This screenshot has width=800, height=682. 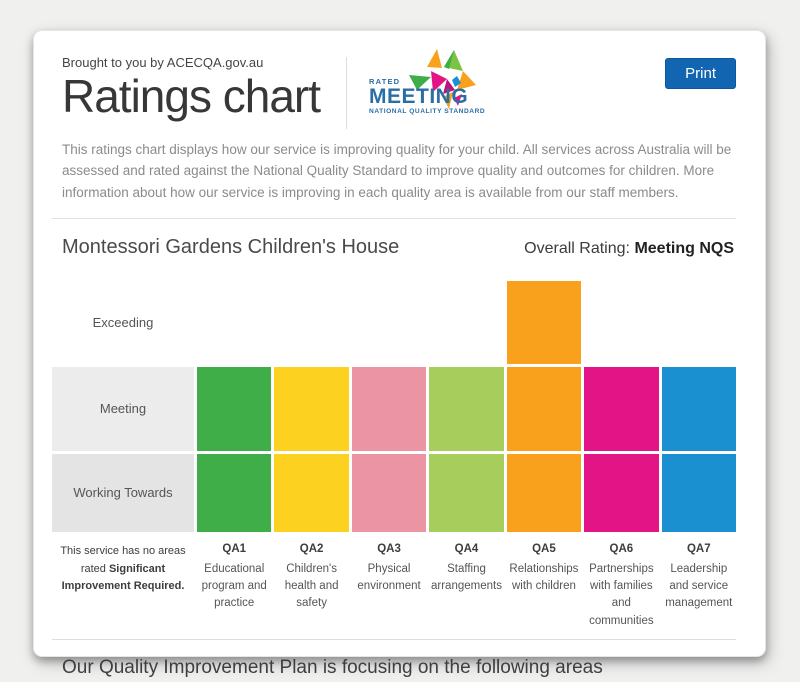 What do you see at coordinates (466, 408) in the screenshot?
I see `cell-qa4-meeting` at bounding box center [466, 408].